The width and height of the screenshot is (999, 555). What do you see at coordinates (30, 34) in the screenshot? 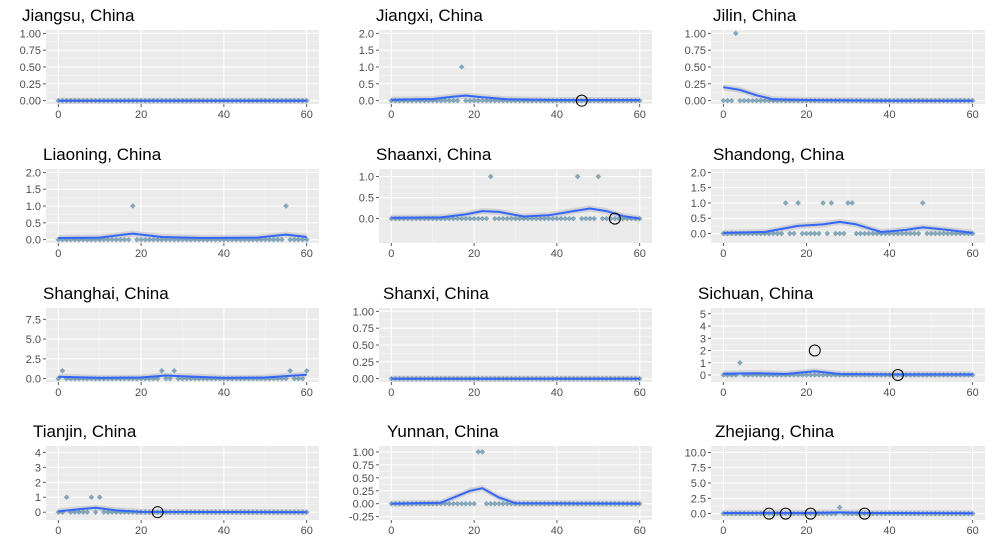
I see `y-tick-label: 1.00` at bounding box center [30, 34].